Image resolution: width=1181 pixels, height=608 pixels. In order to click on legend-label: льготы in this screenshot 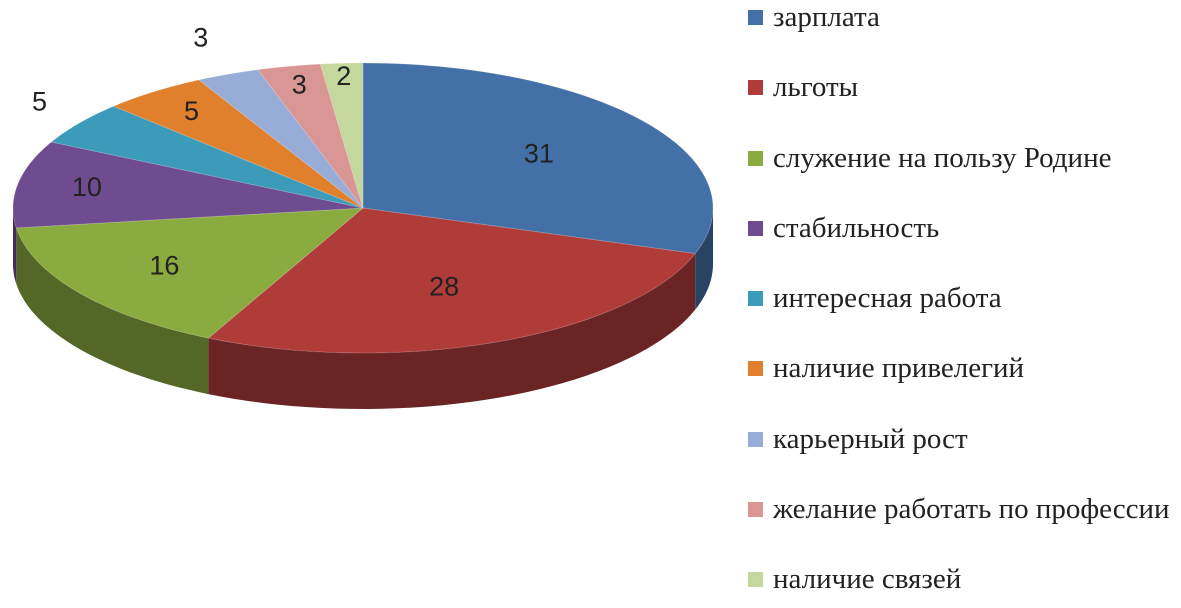, I will do `click(816, 87)`.